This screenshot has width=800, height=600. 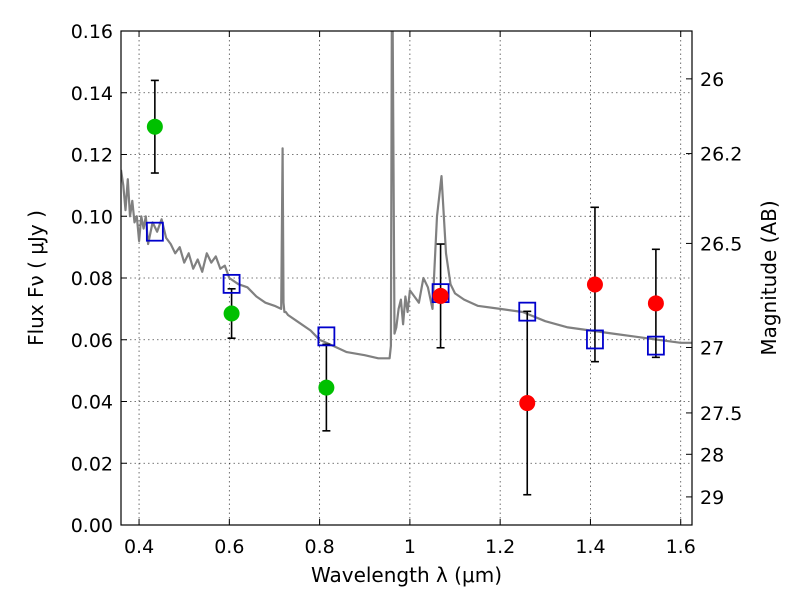 What do you see at coordinates (92, 279) in the screenshot?
I see `y-tick-label: 0.08` at bounding box center [92, 279].